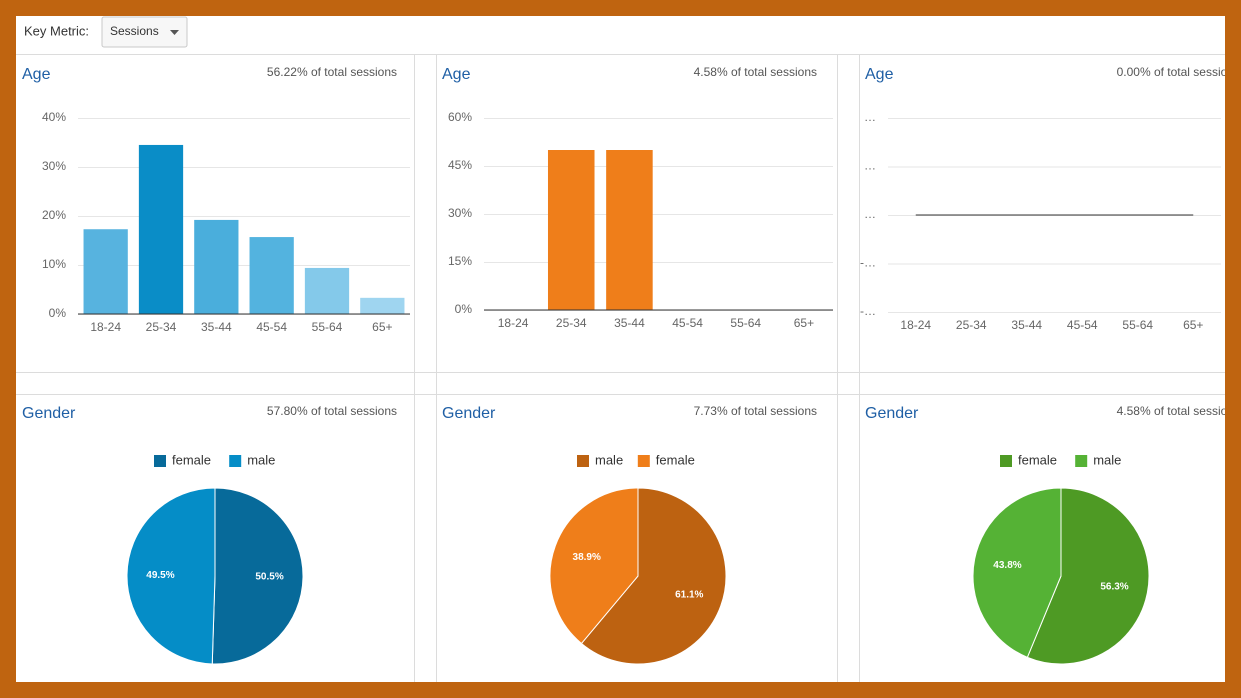 Image resolution: width=1241 pixels, height=698 pixels. What do you see at coordinates (332, 411) in the screenshot?
I see `panel-subtitle: 57.80% of total sessions` at bounding box center [332, 411].